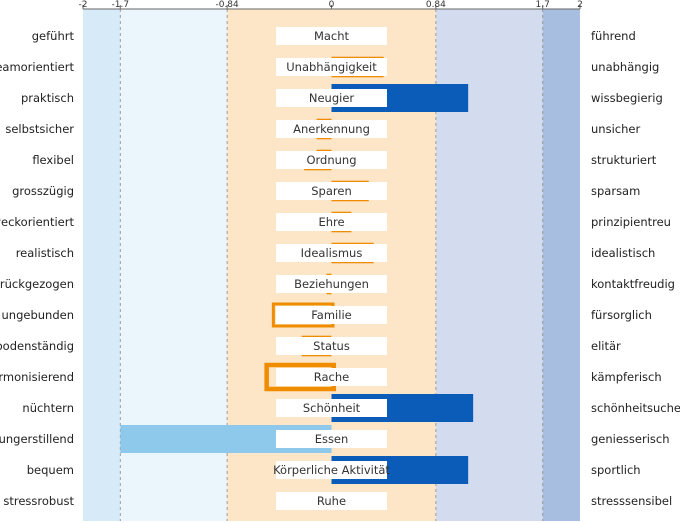 The image size is (680, 523). What do you see at coordinates (37, 222) in the screenshot?
I see `left-pole-label: zweckorientiert` at bounding box center [37, 222].